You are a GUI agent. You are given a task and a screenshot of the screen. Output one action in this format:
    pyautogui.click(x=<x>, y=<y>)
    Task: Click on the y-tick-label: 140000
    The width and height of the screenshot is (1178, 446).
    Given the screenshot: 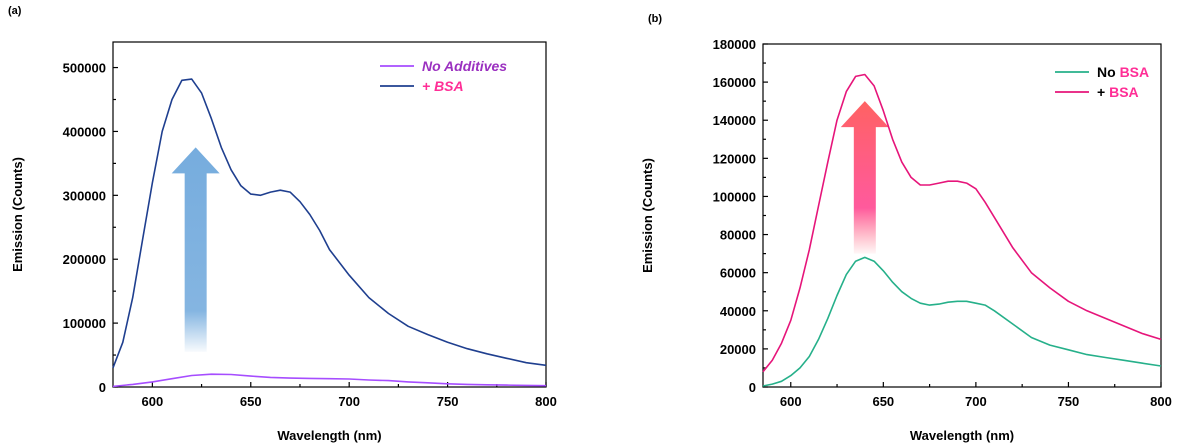 What is the action you would take?
    pyautogui.click(x=734, y=120)
    